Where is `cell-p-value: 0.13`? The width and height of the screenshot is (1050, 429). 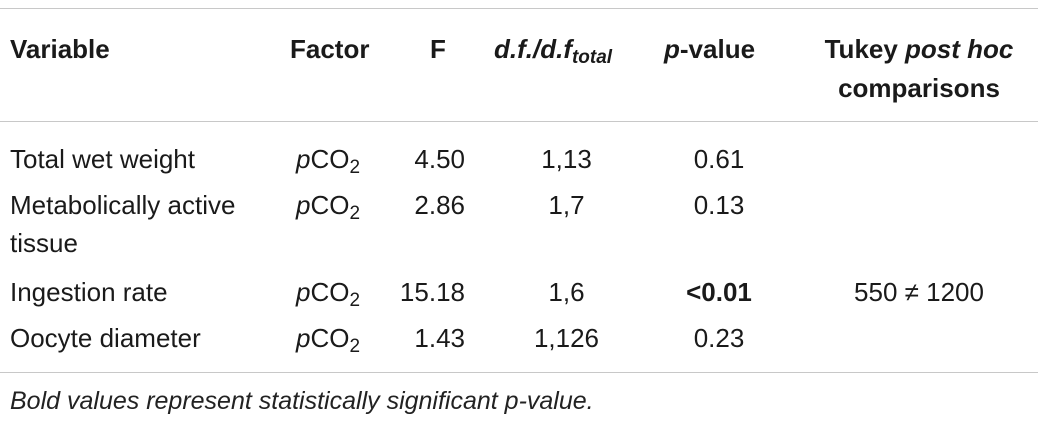
cell-p-value: 0.13 is located at coordinates (719, 205).